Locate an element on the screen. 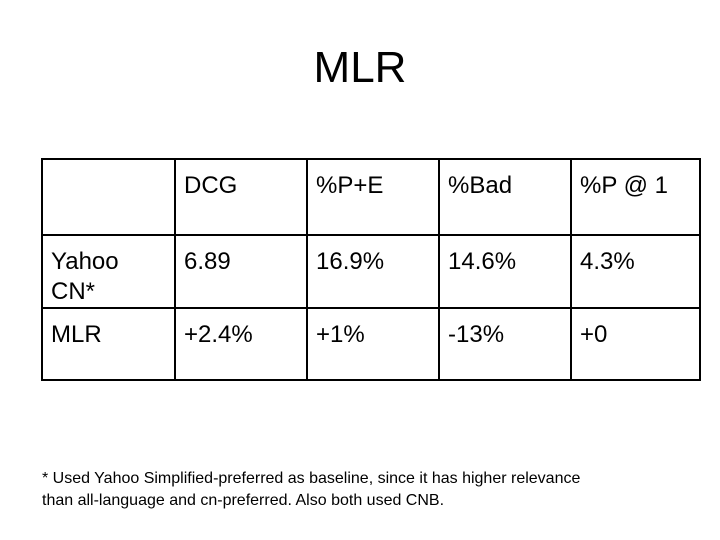  header-cell-p-at-1: %P @ 1 is located at coordinates (635, 197).